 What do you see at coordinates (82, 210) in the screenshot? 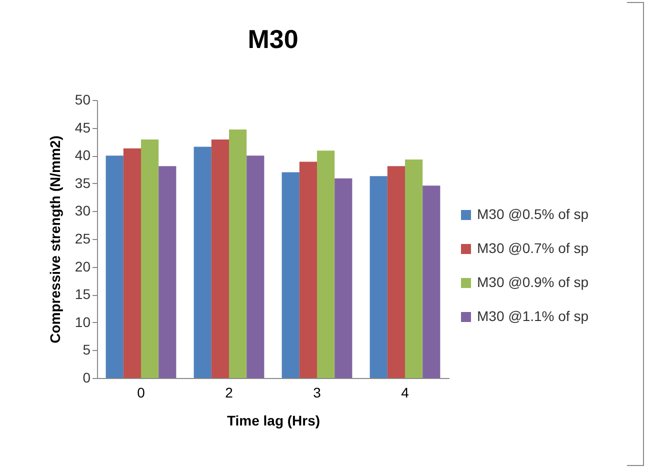
I see `y-tick-label: 30` at bounding box center [82, 210].